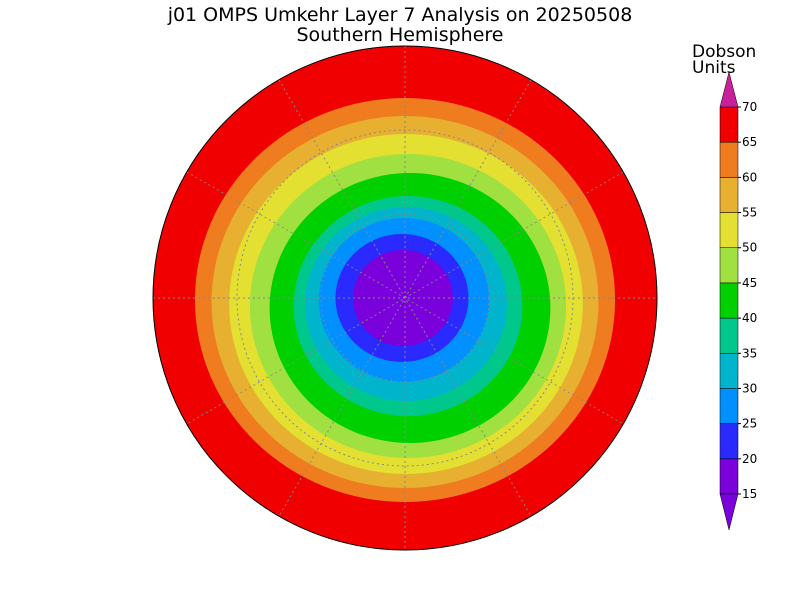 The height and width of the screenshot is (604, 800). Describe the element at coordinates (729, 512) in the screenshot. I see `colorbar-under` at that location.